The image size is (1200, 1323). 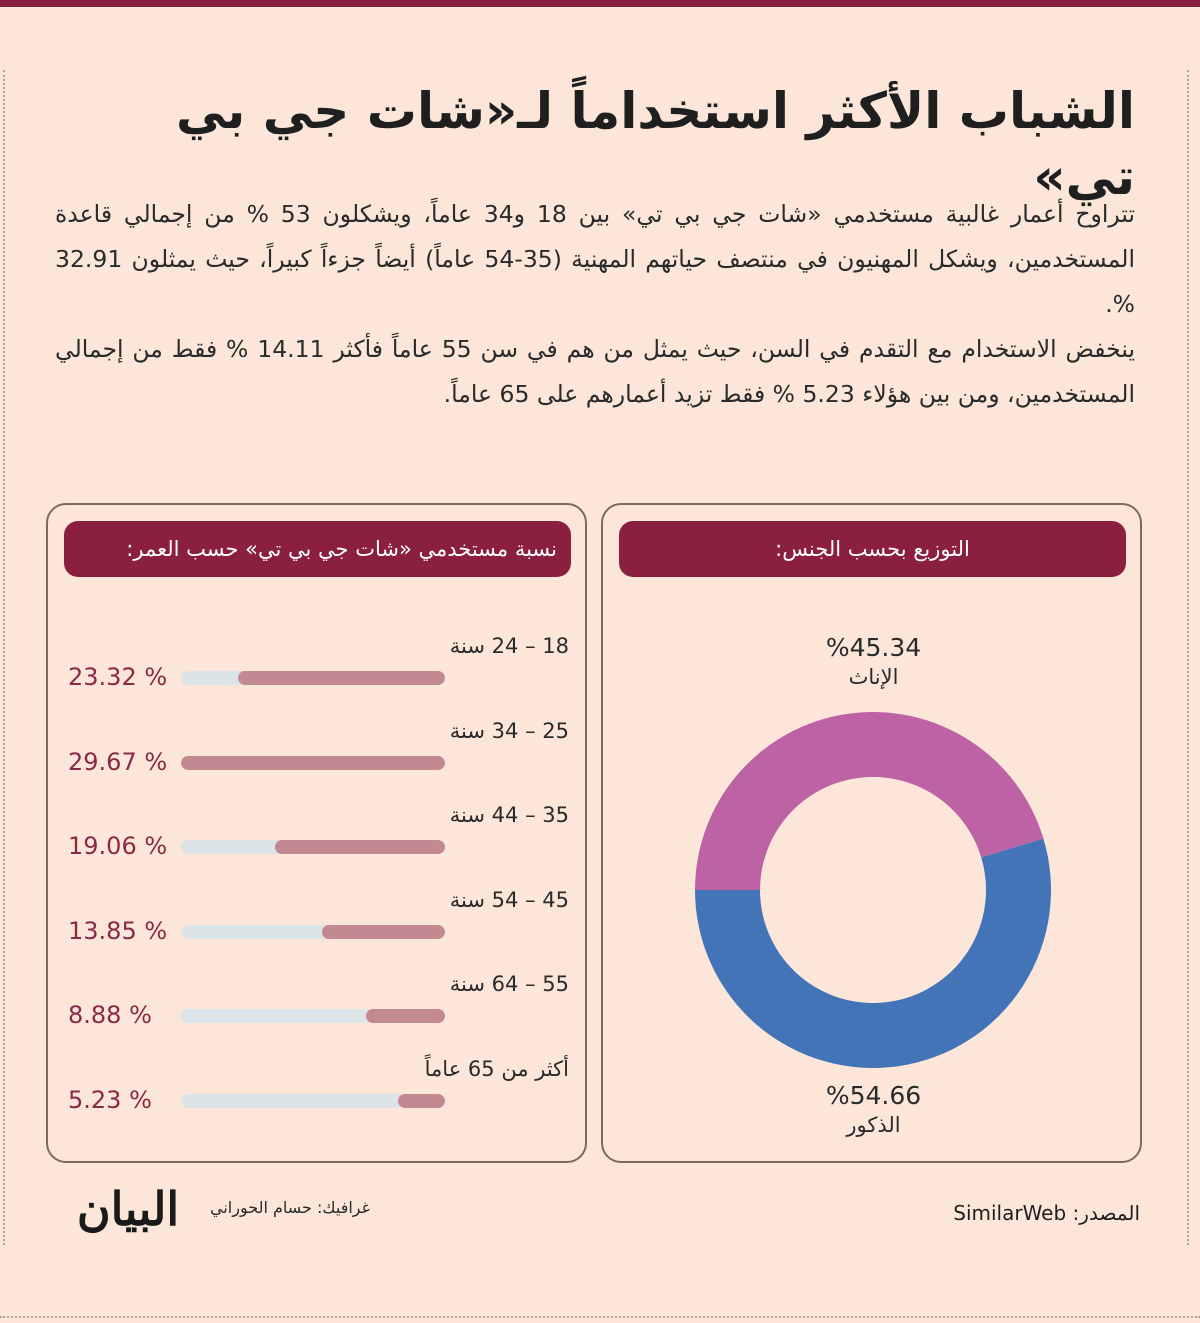 I want to click on age-category-label: 45 – 54 سنة, so click(x=509, y=899).